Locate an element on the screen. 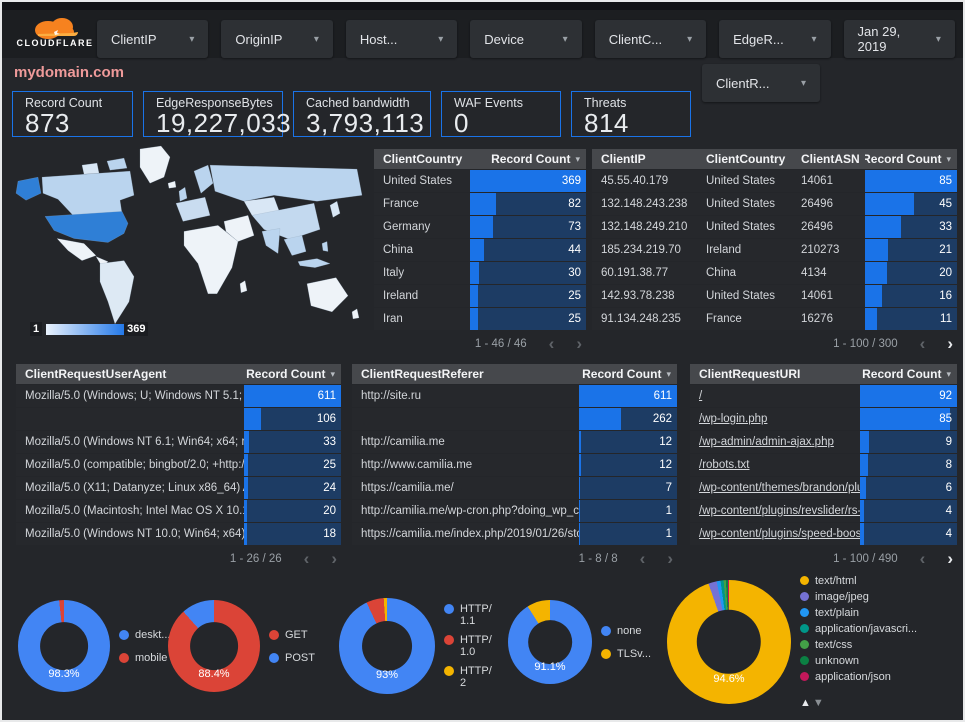 The width and height of the screenshot is (965, 722). record-count-bar-cell: 25 is located at coordinates (528, 296).